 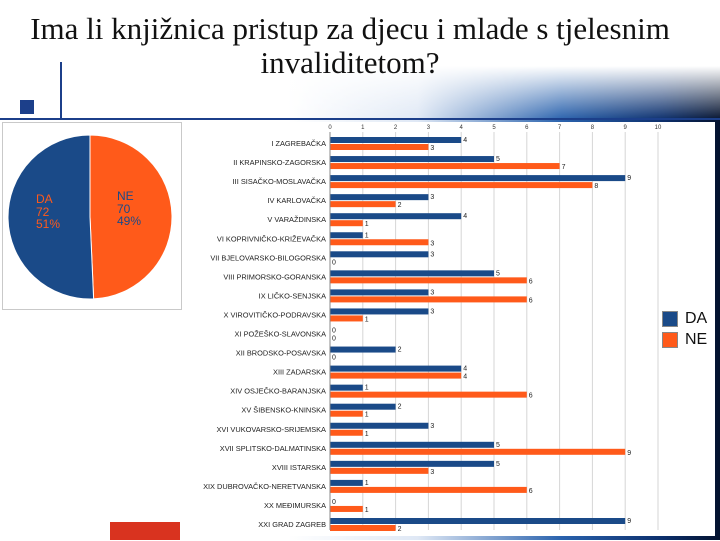 I want to click on pie-slice-da, so click(x=51, y=217).